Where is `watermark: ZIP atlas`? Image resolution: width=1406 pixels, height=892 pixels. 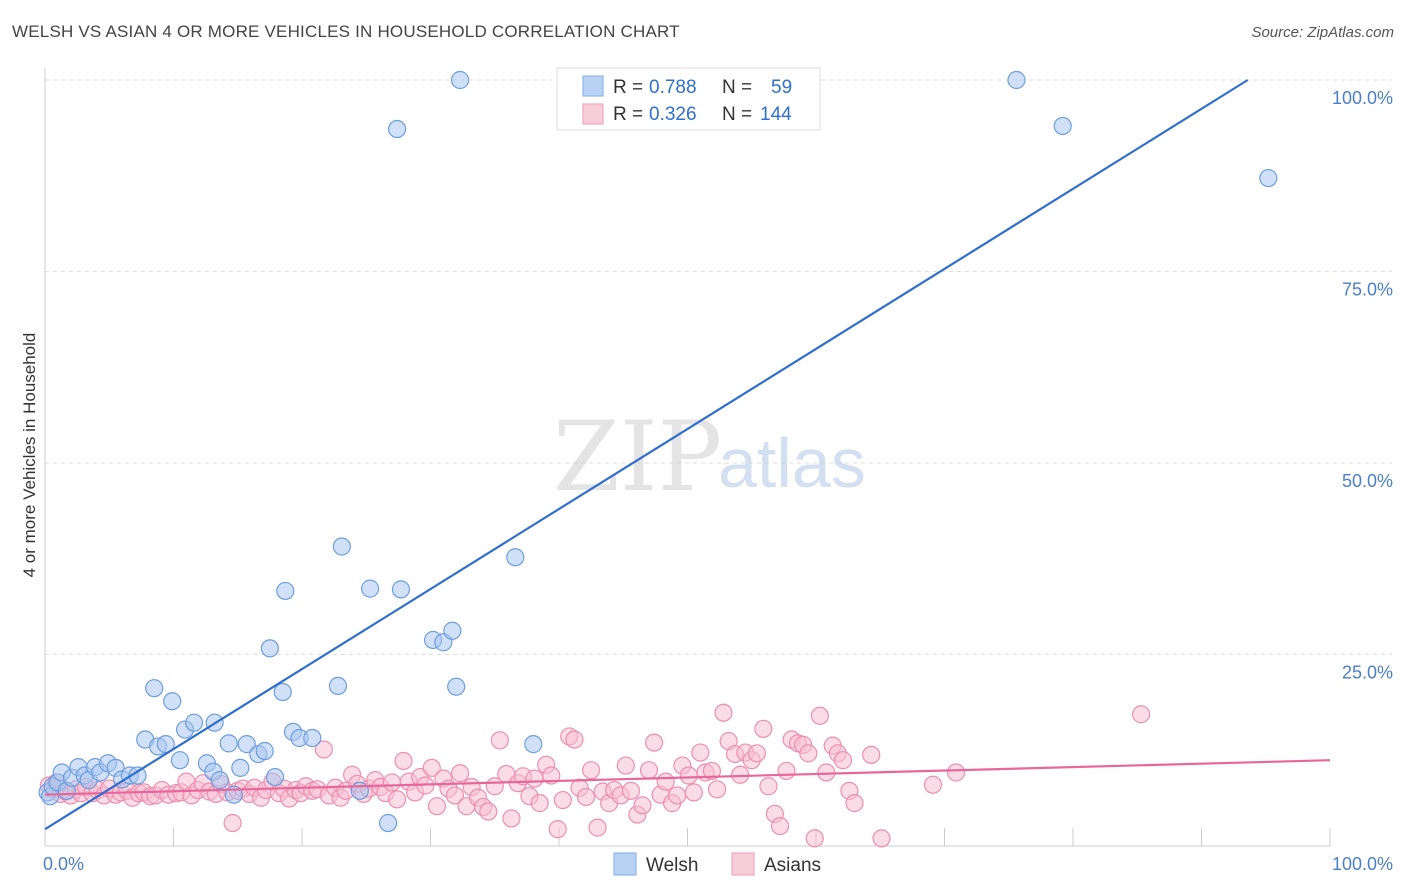
watermark: ZIP atlas is located at coordinates (709, 457).